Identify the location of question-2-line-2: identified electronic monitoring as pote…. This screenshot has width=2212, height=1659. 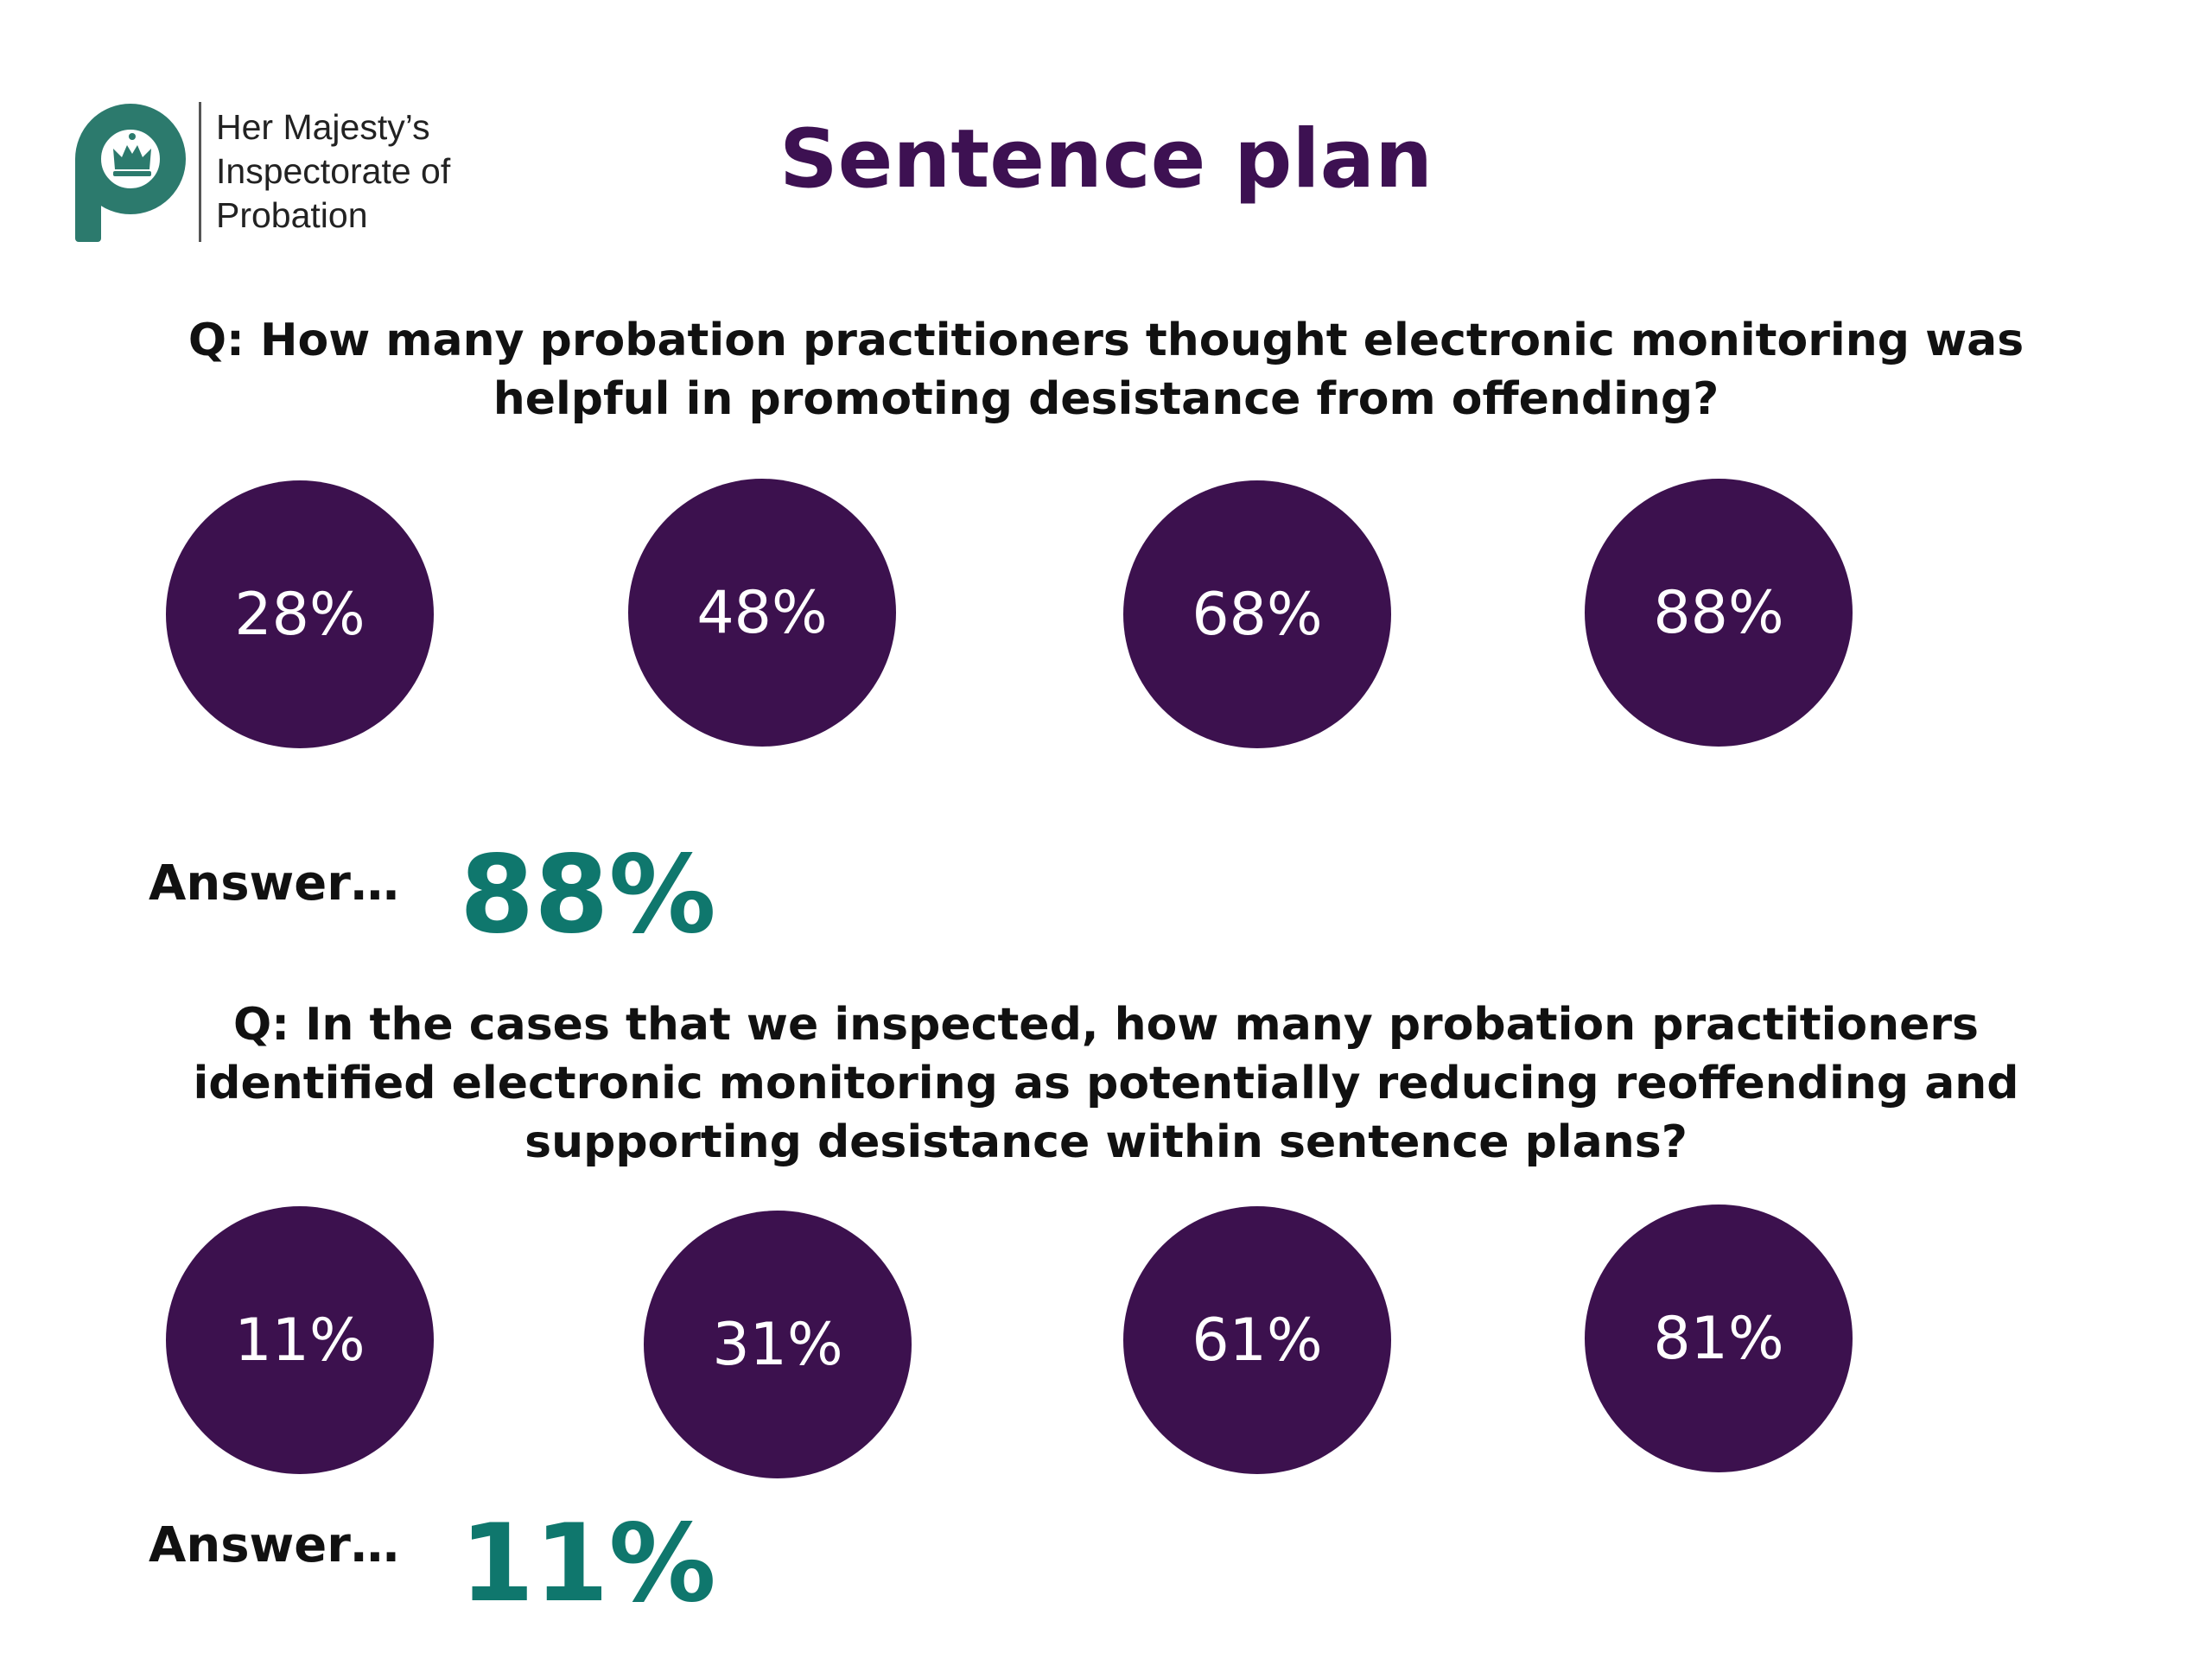
(1106, 1083).